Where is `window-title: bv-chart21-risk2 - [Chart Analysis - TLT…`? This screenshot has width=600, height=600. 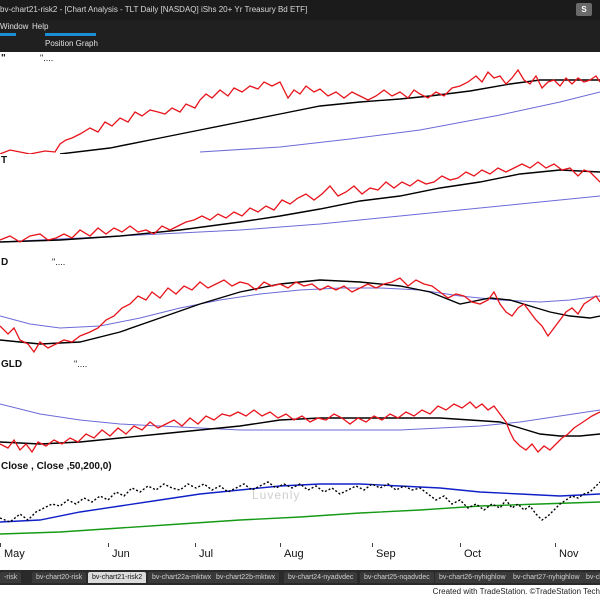
window-title: bv-chart21-risk2 - [Chart Analysis - TLT… is located at coordinates (154, 9).